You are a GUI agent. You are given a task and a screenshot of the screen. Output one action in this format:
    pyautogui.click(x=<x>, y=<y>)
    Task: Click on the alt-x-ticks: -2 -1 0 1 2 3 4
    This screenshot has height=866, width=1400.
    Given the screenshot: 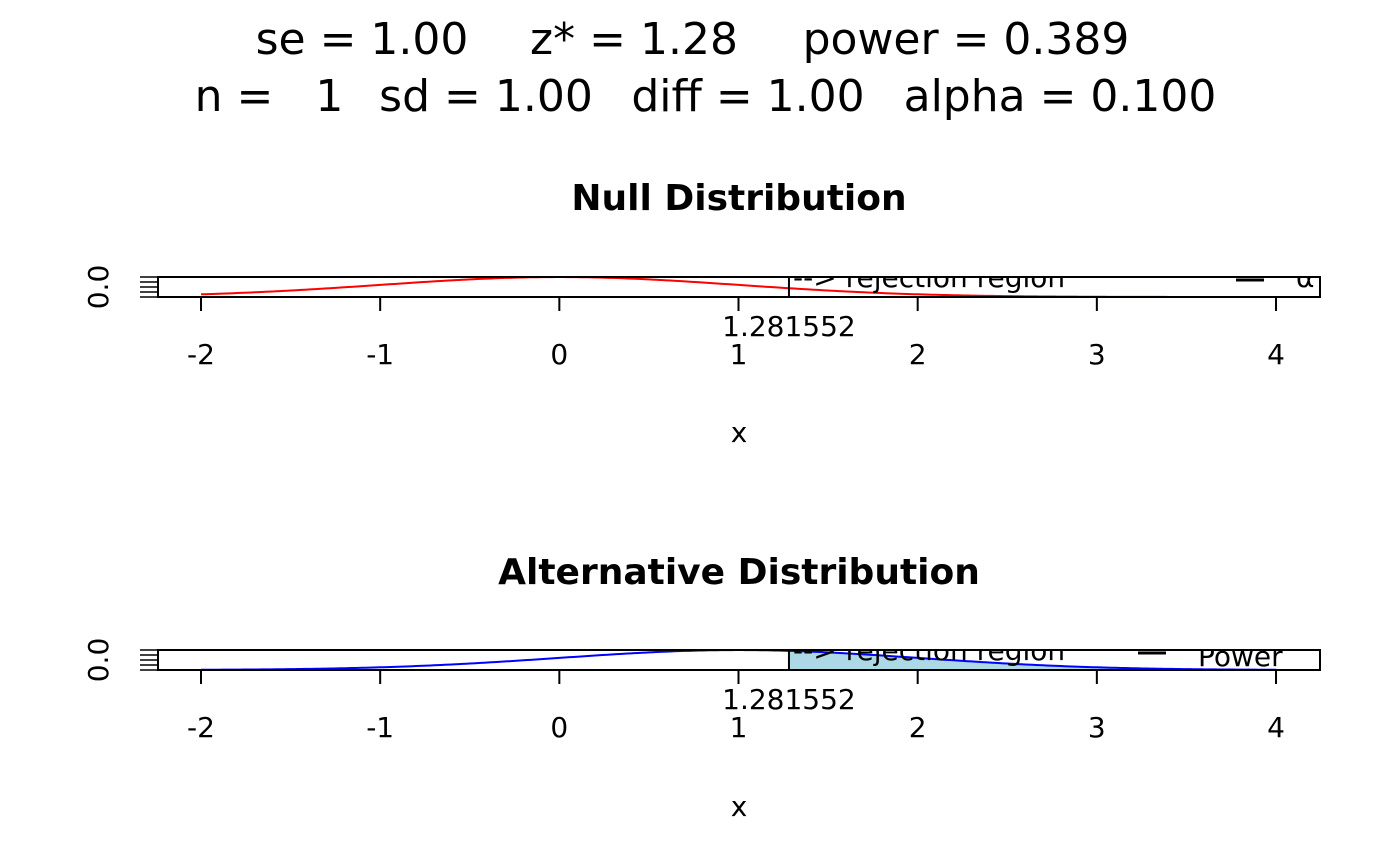 What is the action you would take?
    pyautogui.click(x=736, y=707)
    